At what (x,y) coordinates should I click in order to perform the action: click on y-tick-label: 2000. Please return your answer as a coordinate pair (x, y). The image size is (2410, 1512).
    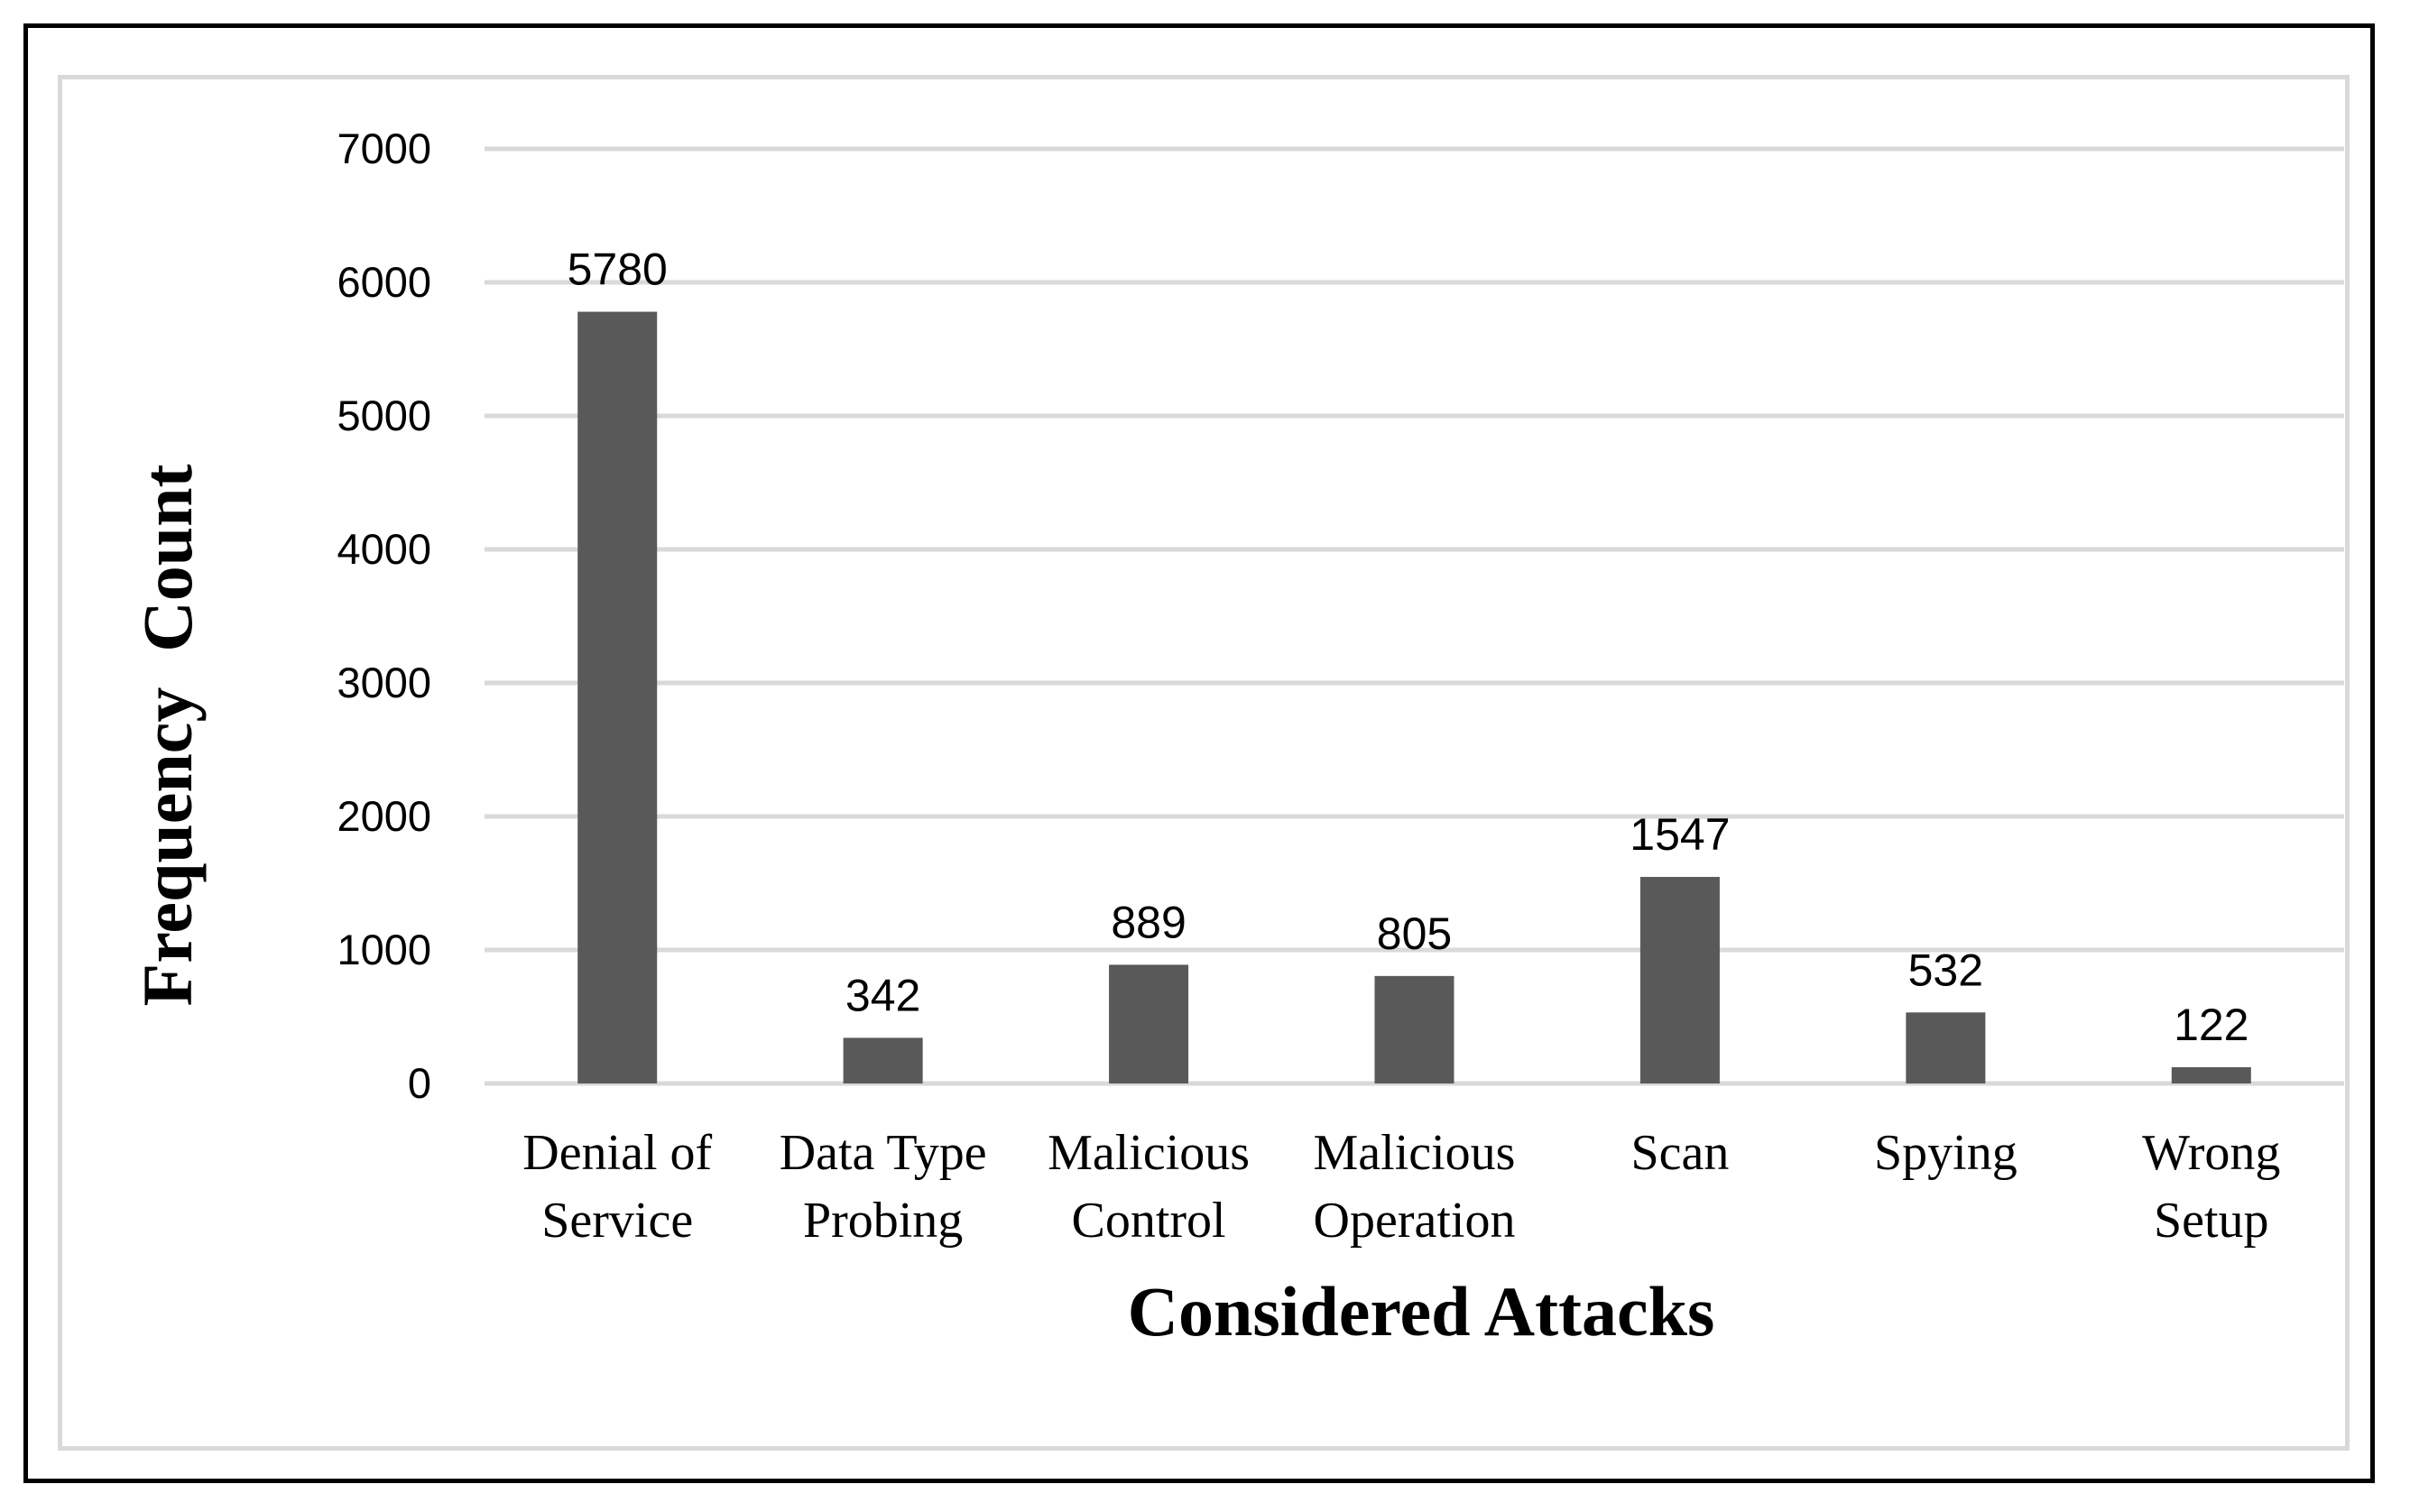
    Looking at the image, I should click on (384, 816).